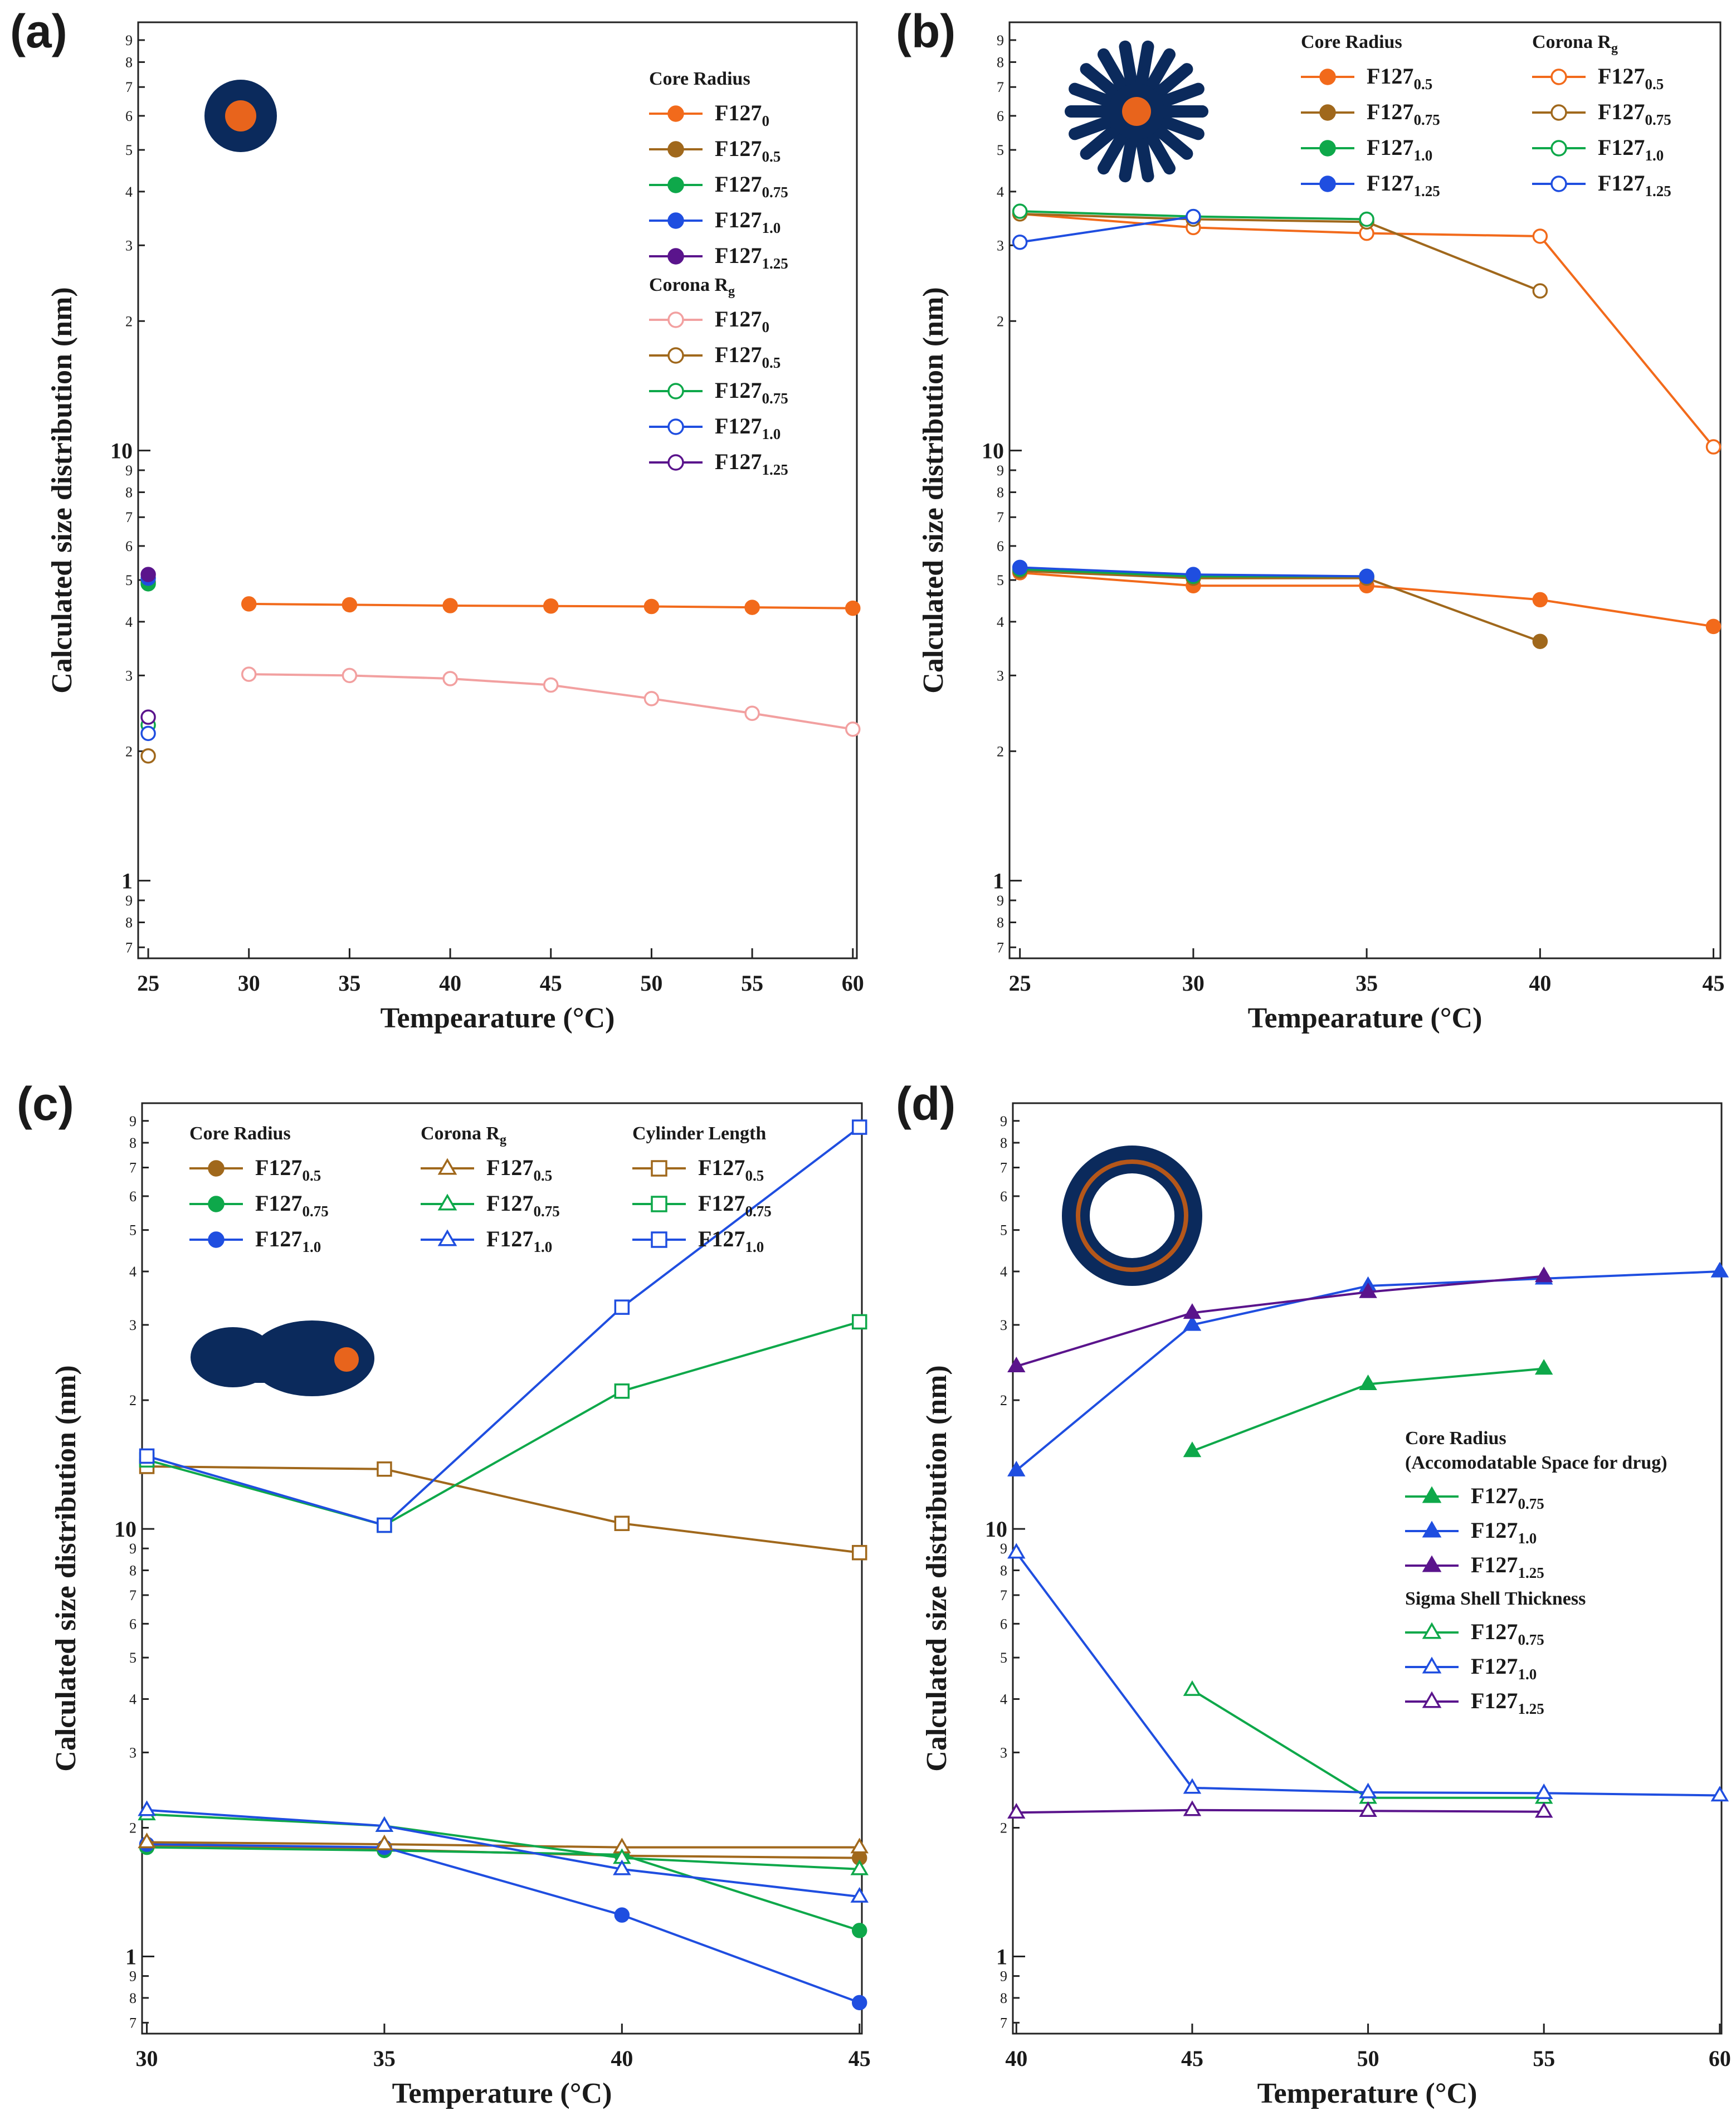 The height and width of the screenshot is (2125, 1736). What do you see at coordinates (259, 1189) in the screenshot?
I see `legend-core-radius: Core Radius F1270.5 F1270.75 F1271.0` at bounding box center [259, 1189].